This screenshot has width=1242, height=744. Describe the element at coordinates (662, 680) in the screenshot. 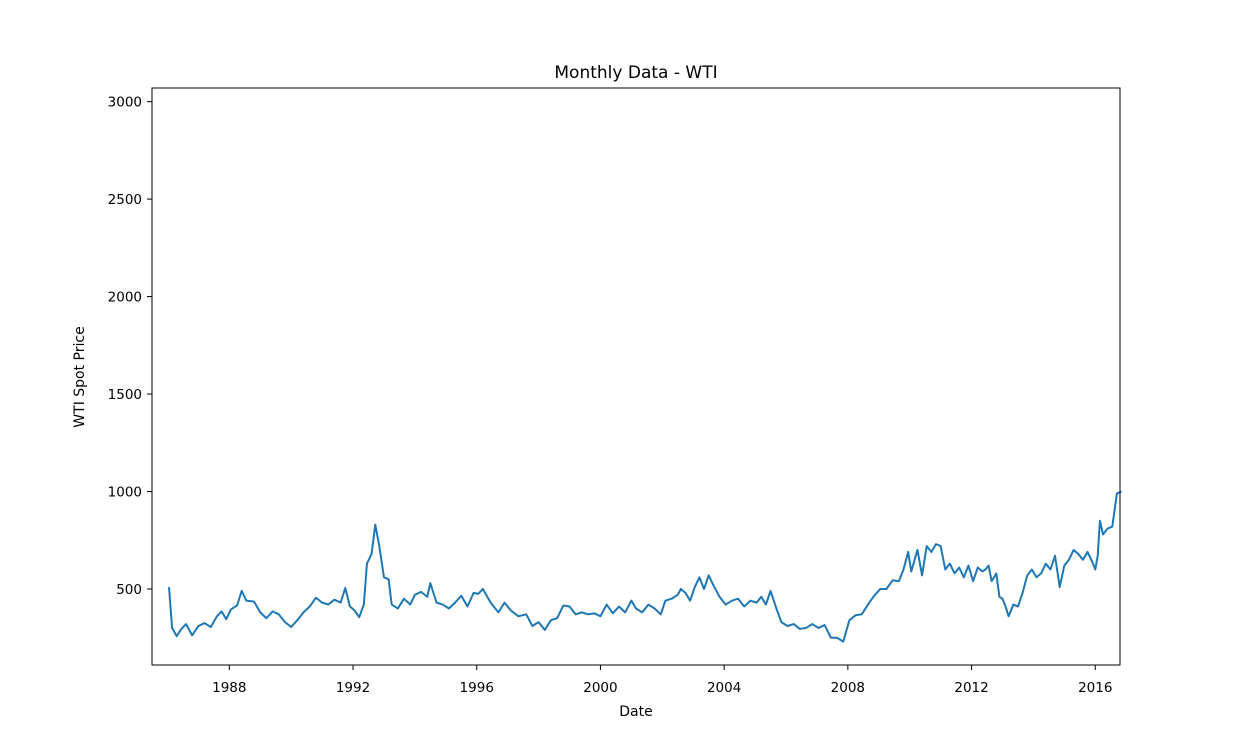

I see `x-axis: 1988 1992 1996 2000 2004 2008 2012 2016` at that location.